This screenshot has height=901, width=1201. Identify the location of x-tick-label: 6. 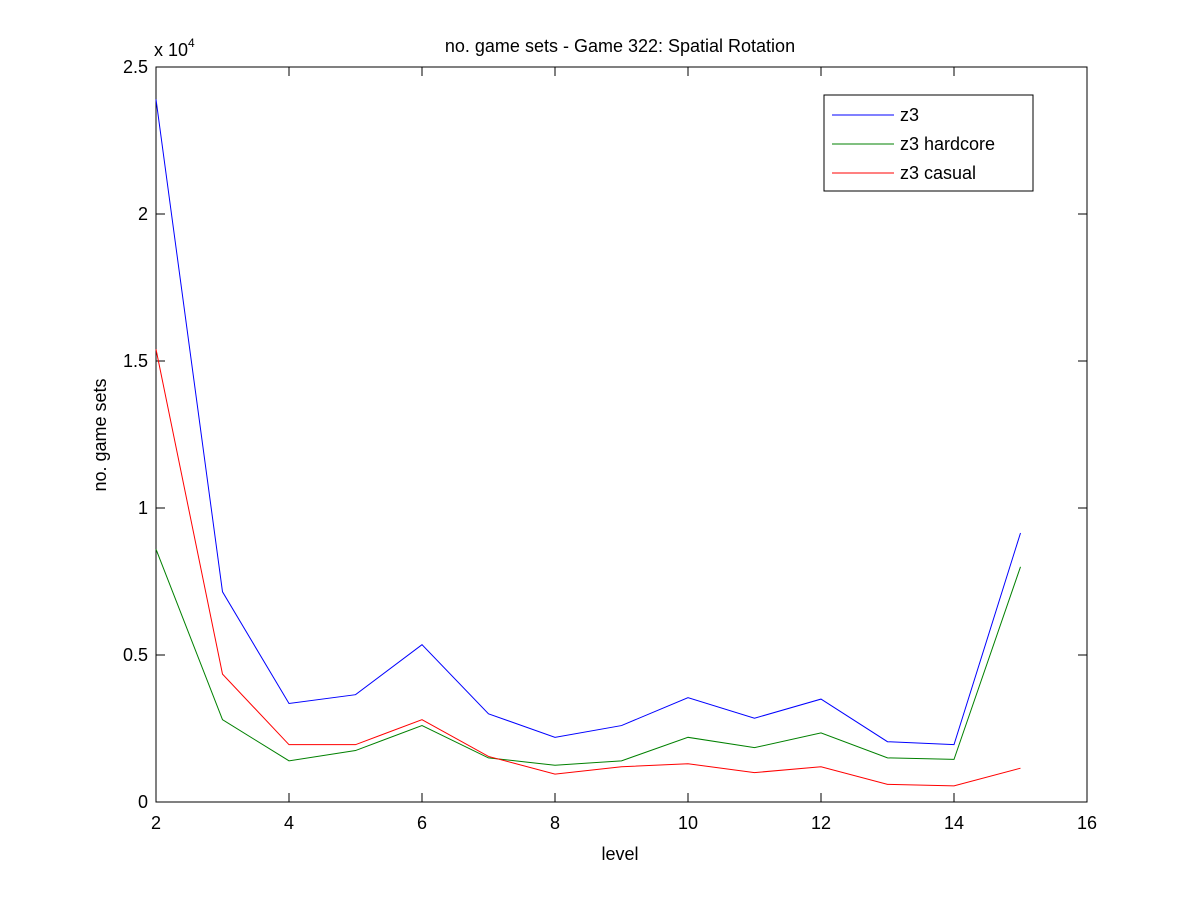
(422, 823).